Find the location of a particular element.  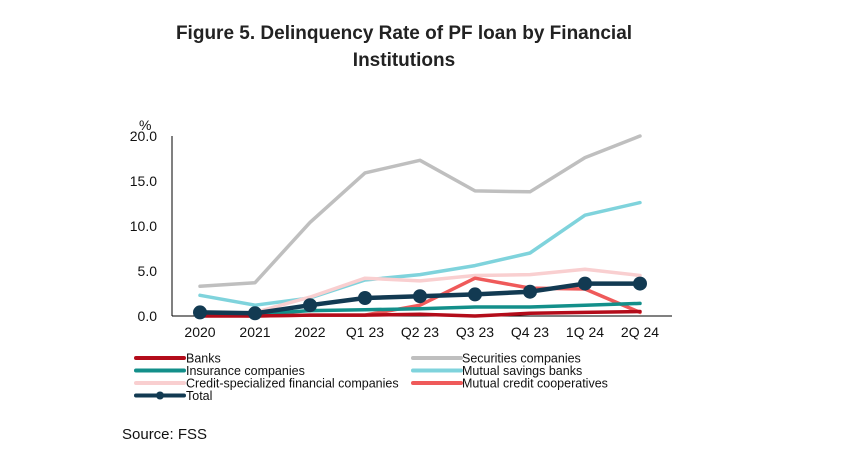

x-tick-label: Q1 23 is located at coordinates (365, 332).